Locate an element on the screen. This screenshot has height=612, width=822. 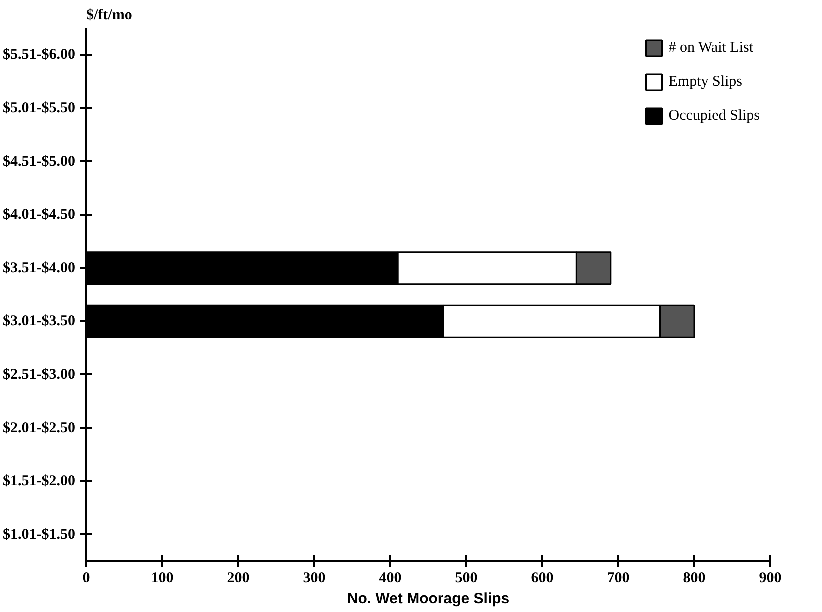
x-tick-label: 600 is located at coordinates (542, 578).